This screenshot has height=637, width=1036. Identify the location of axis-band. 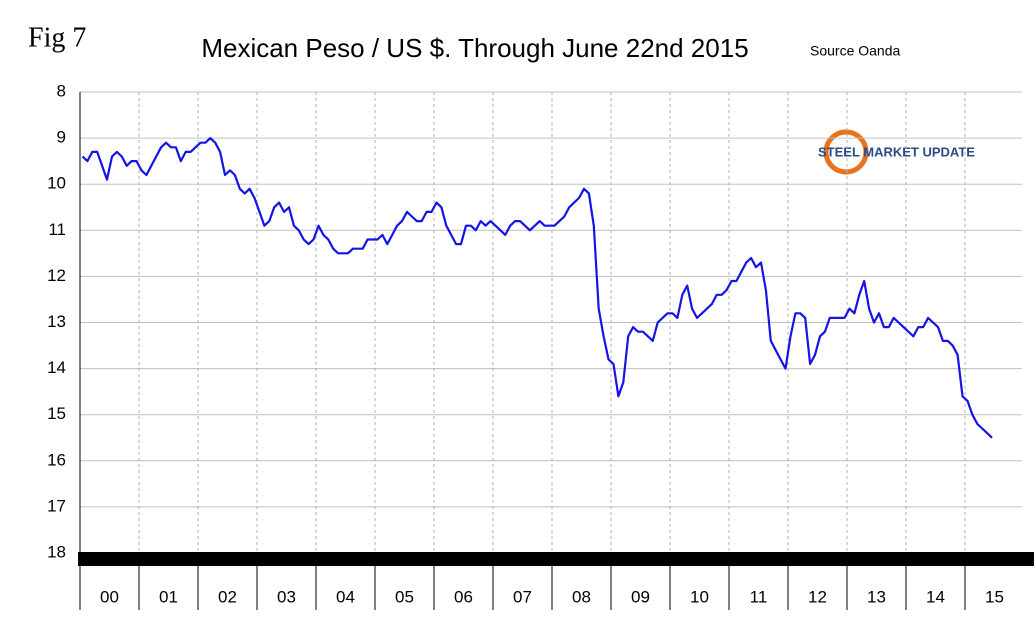
(556, 559).